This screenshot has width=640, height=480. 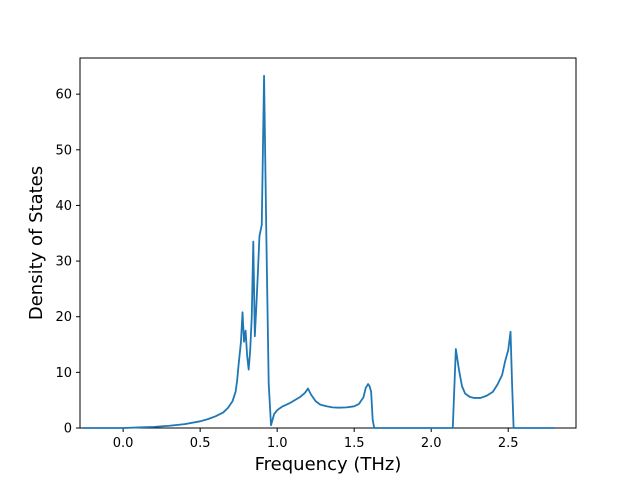 What do you see at coordinates (316, 439) in the screenshot?
I see `x-axis: 0.0 0.5 1.0 1.5 2.0 2.5` at bounding box center [316, 439].